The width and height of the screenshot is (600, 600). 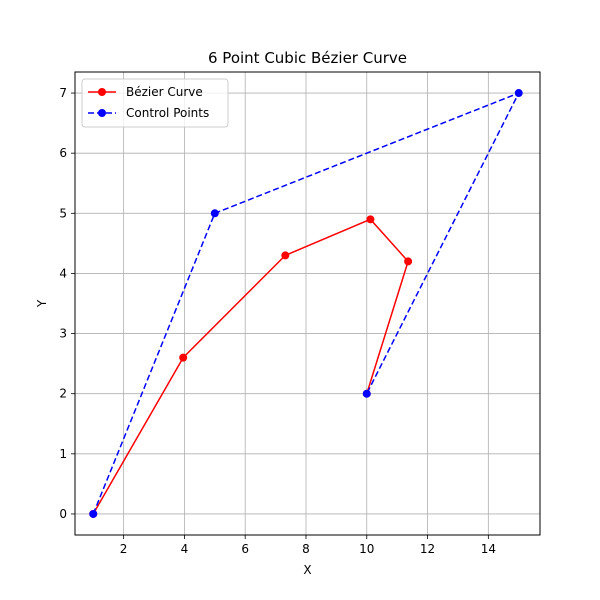 I want to click on y-tick-label: 7, so click(x=63, y=93).